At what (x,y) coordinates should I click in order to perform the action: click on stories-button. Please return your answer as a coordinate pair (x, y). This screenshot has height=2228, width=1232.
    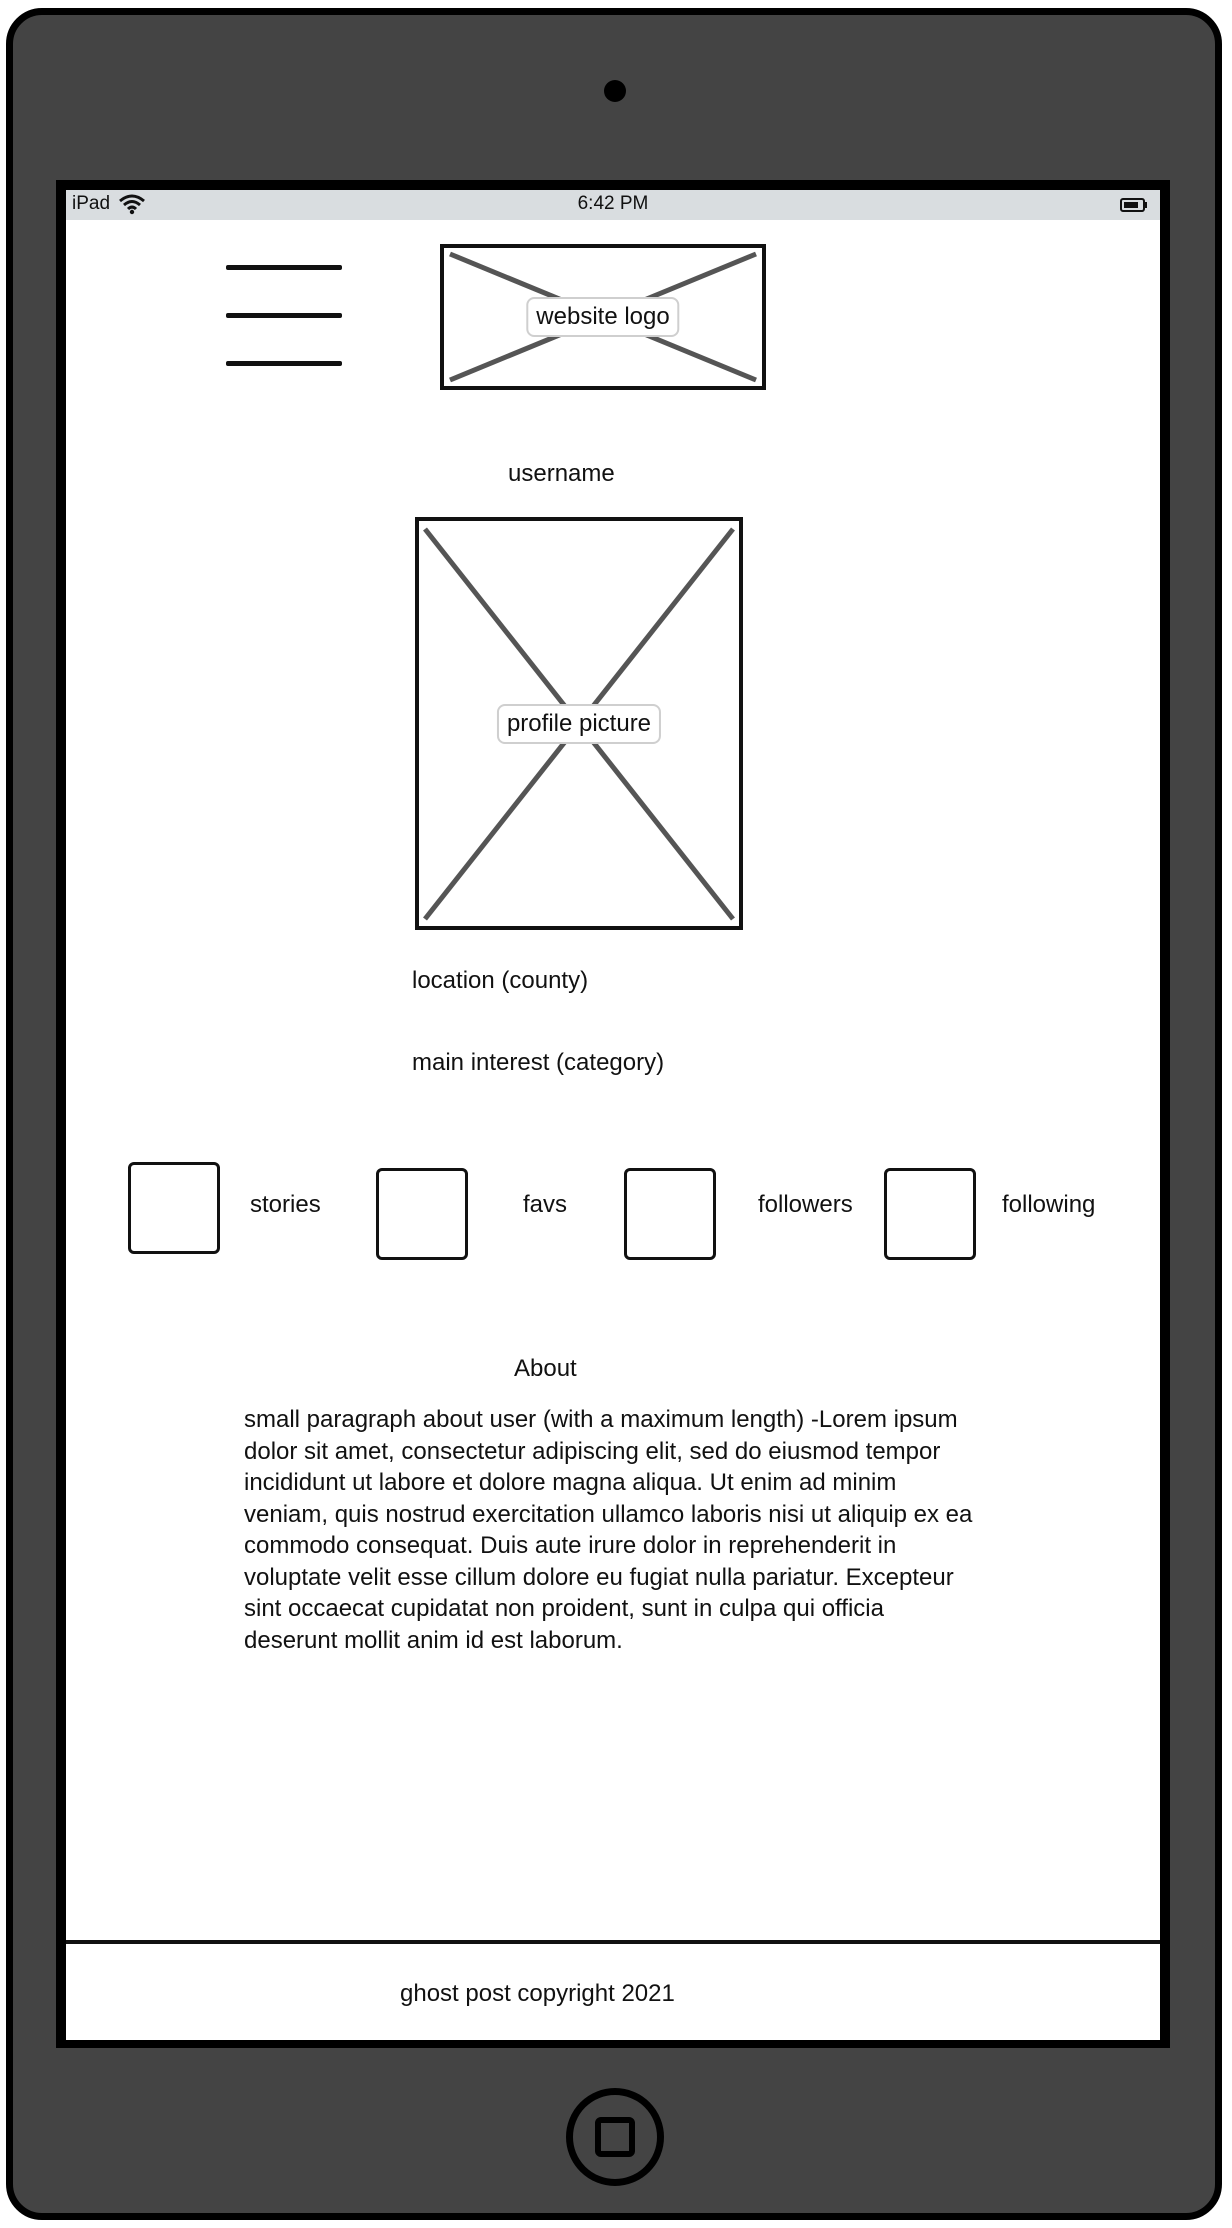
    Looking at the image, I should click on (174, 1208).